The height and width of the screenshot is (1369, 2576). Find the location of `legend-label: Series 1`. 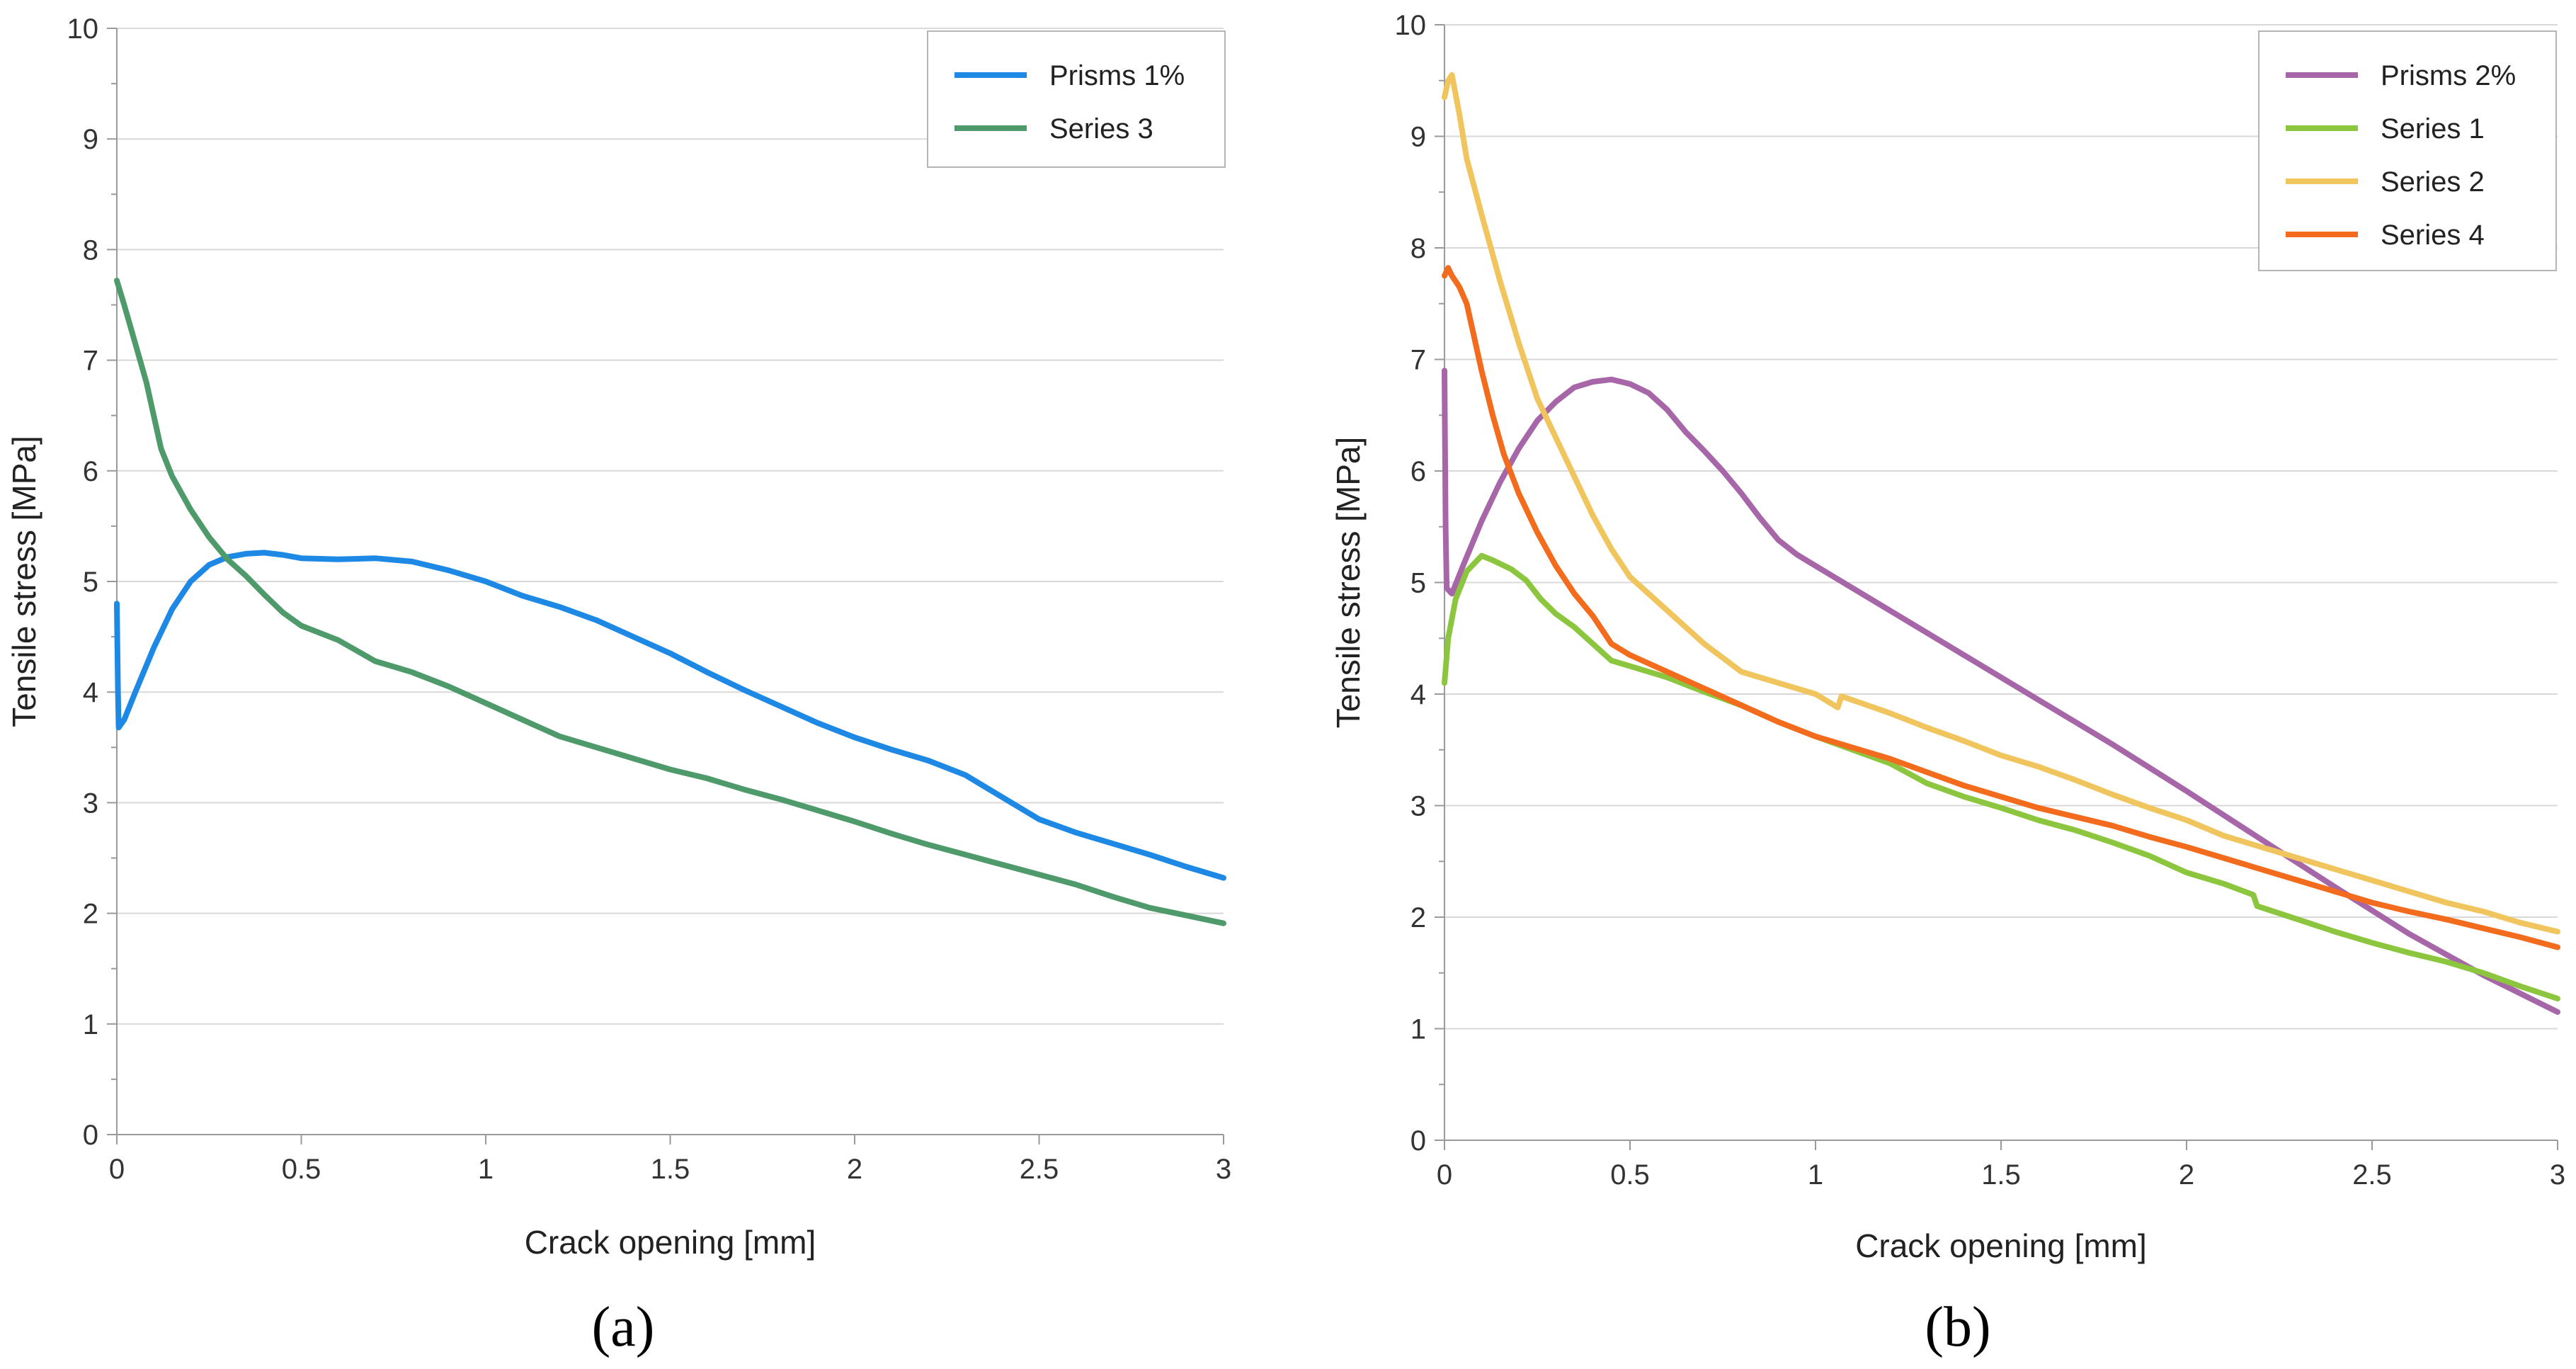

legend-label: Series 1 is located at coordinates (2433, 128).